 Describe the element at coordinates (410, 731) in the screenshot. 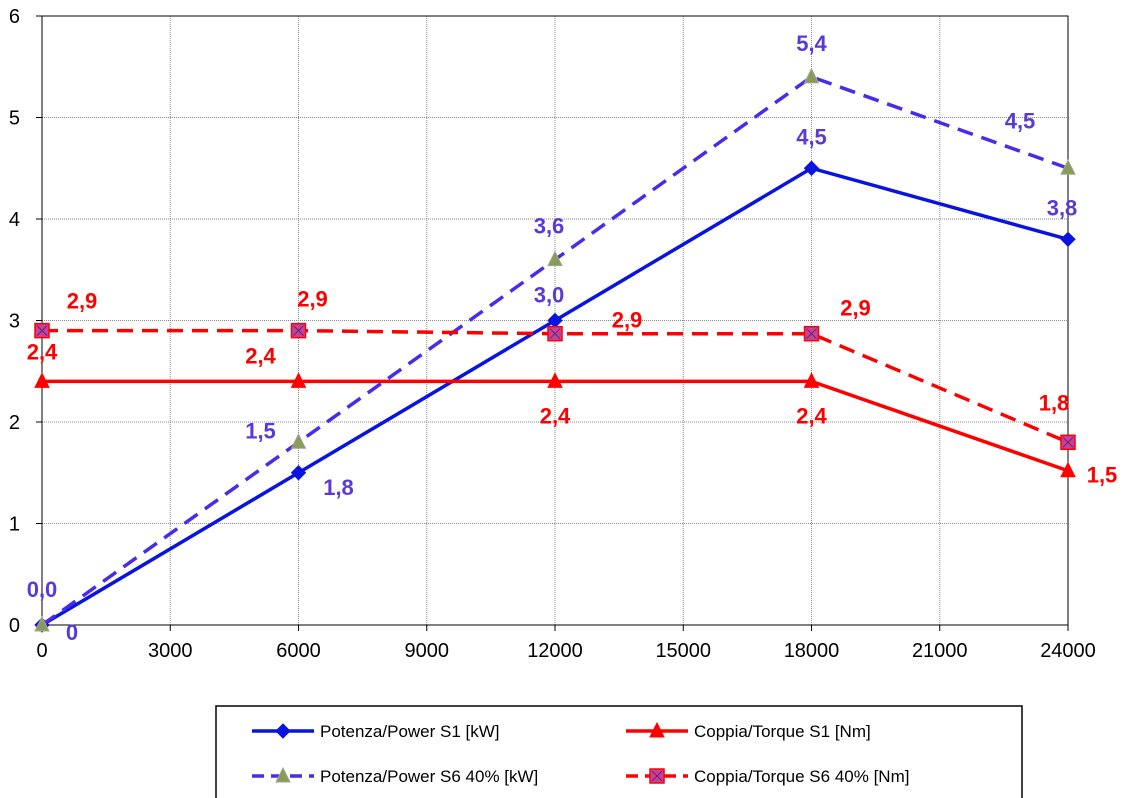

I see `legend-label: Potenza/Power S1 [kW]` at that location.